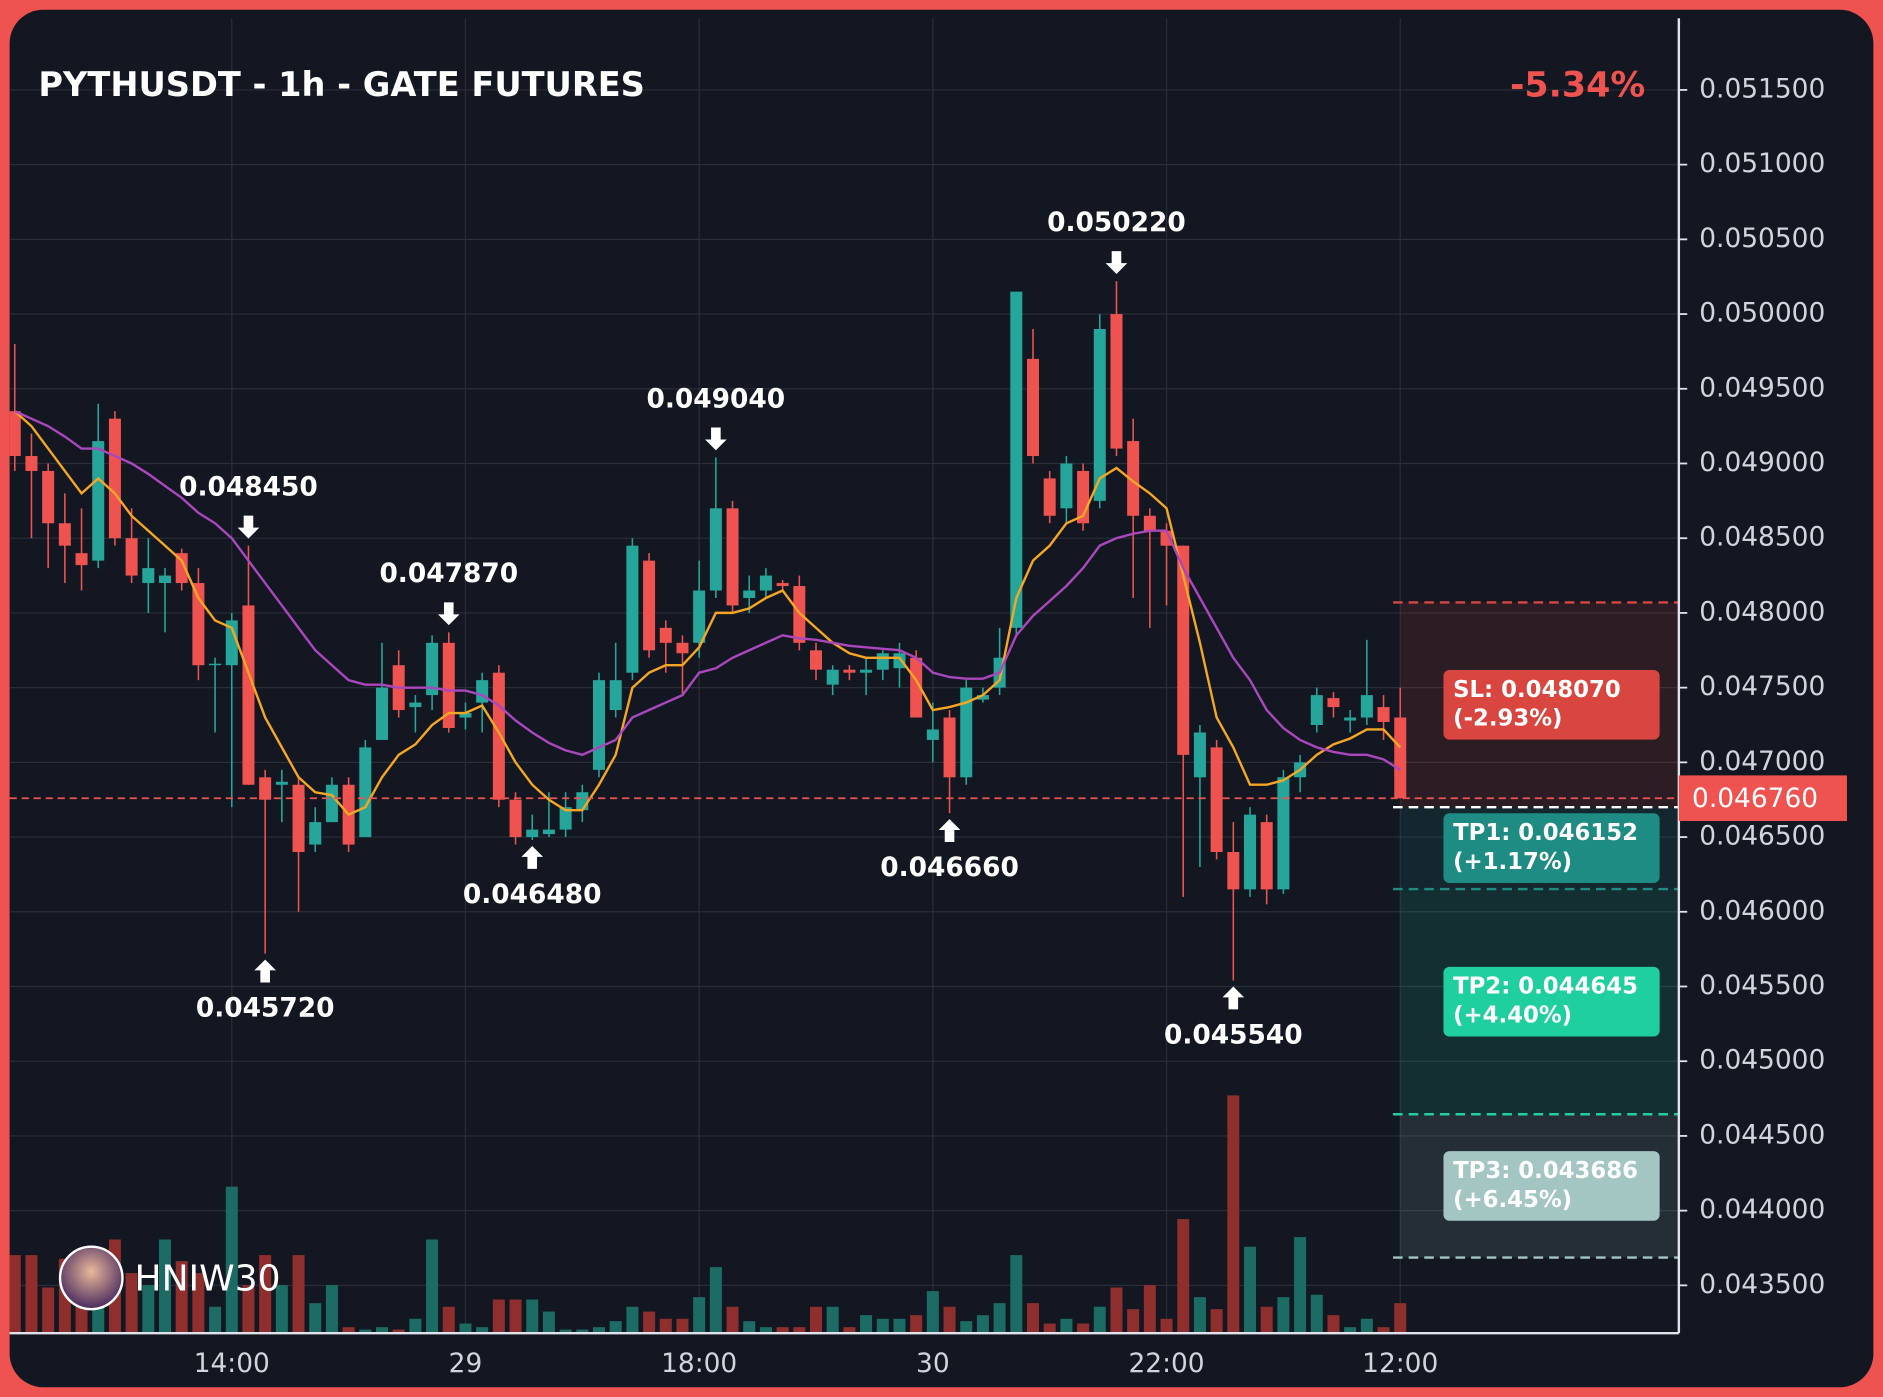 The height and width of the screenshot is (1397, 1883). What do you see at coordinates (1762, 1060) in the screenshot?
I see `y-tick-label: 0.045000` at bounding box center [1762, 1060].